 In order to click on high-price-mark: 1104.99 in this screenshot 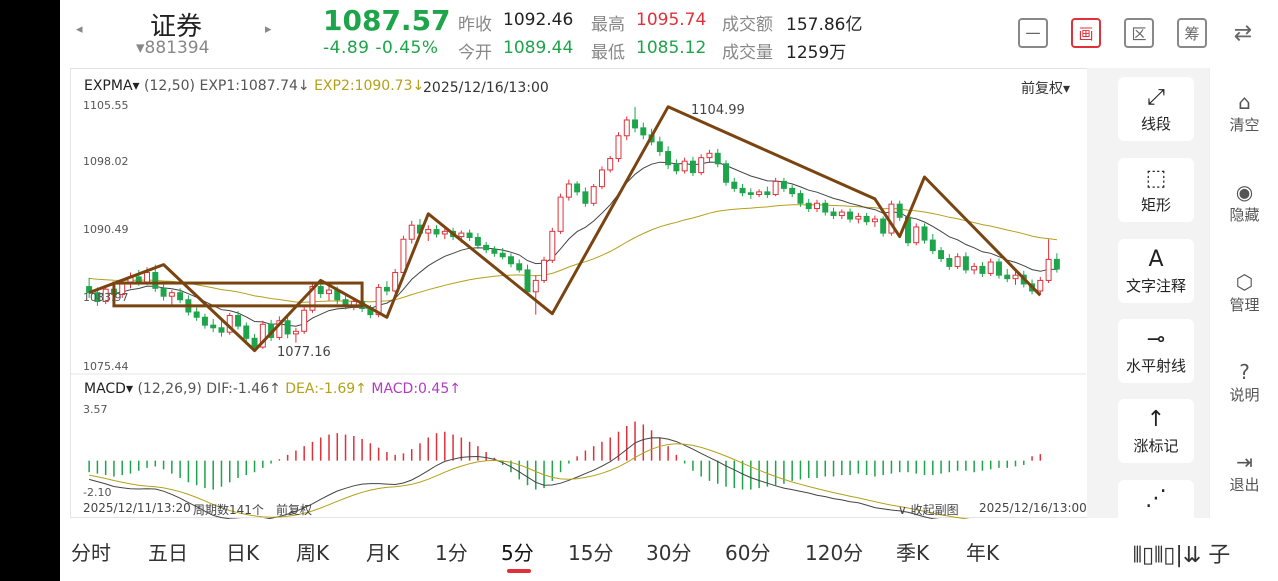, I will do `click(718, 110)`.